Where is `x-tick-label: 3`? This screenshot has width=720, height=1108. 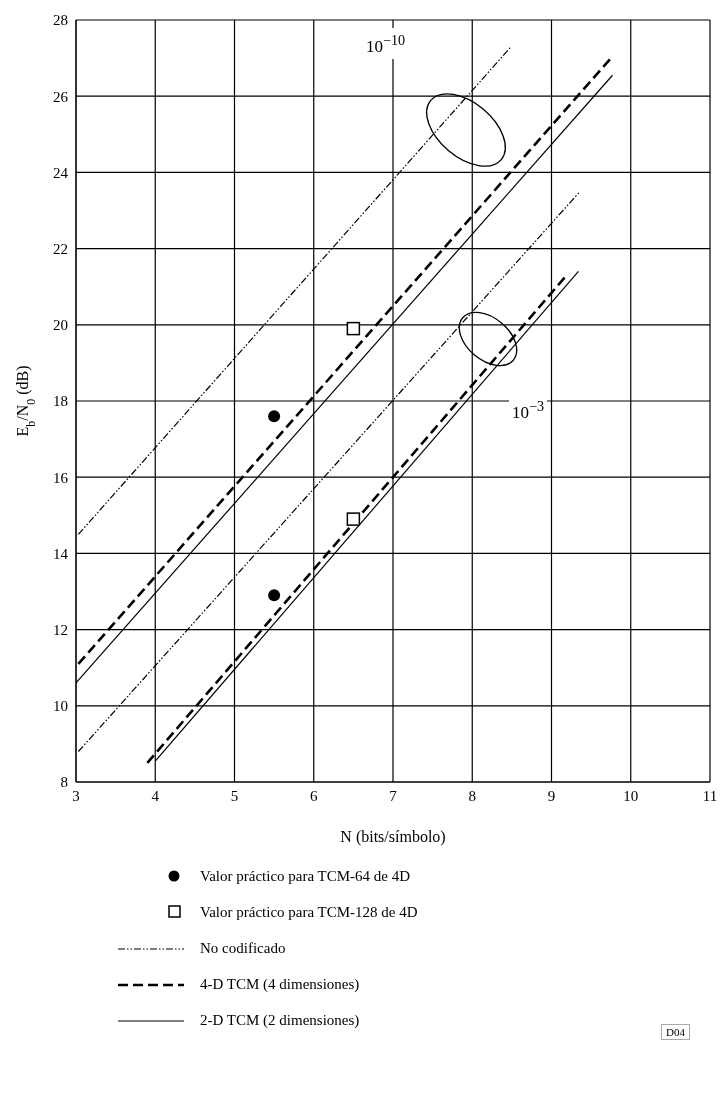
x-tick-label: 3 is located at coordinates (76, 795).